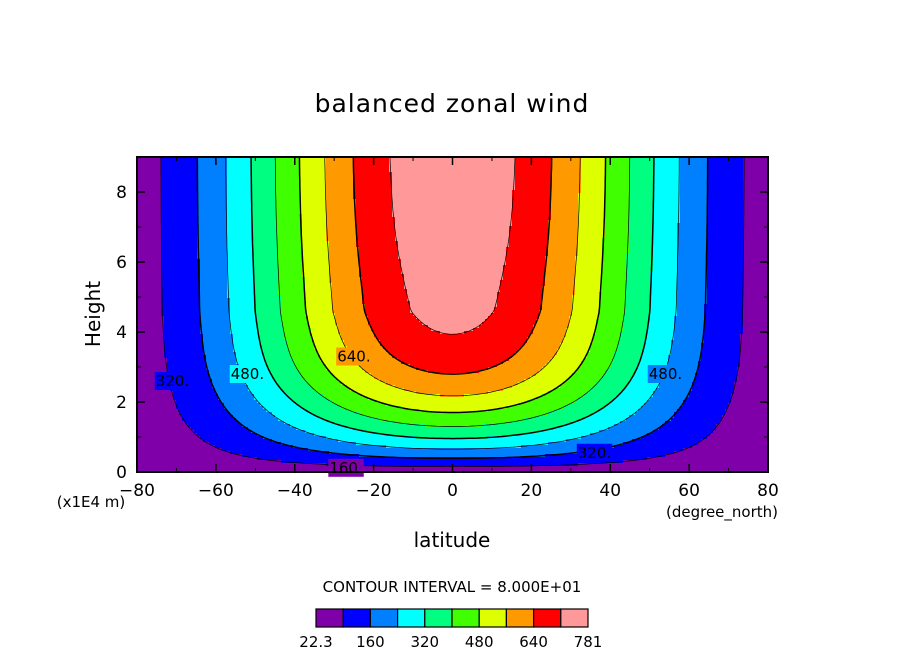  I want to click on y-tick-label: 6, so click(121, 263).